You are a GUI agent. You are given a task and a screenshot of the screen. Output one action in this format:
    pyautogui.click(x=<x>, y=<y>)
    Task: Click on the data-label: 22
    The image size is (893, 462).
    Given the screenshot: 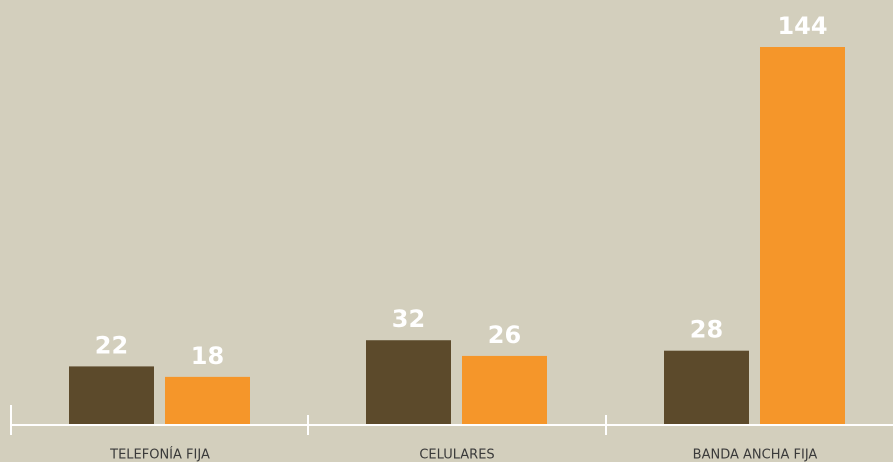 What is the action you would take?
    pyautogui.click(x=111, y=345)
    